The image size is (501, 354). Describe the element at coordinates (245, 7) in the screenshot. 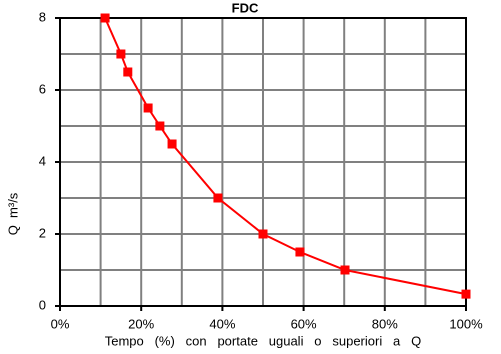

I see `chart-title: FDC` at that location.